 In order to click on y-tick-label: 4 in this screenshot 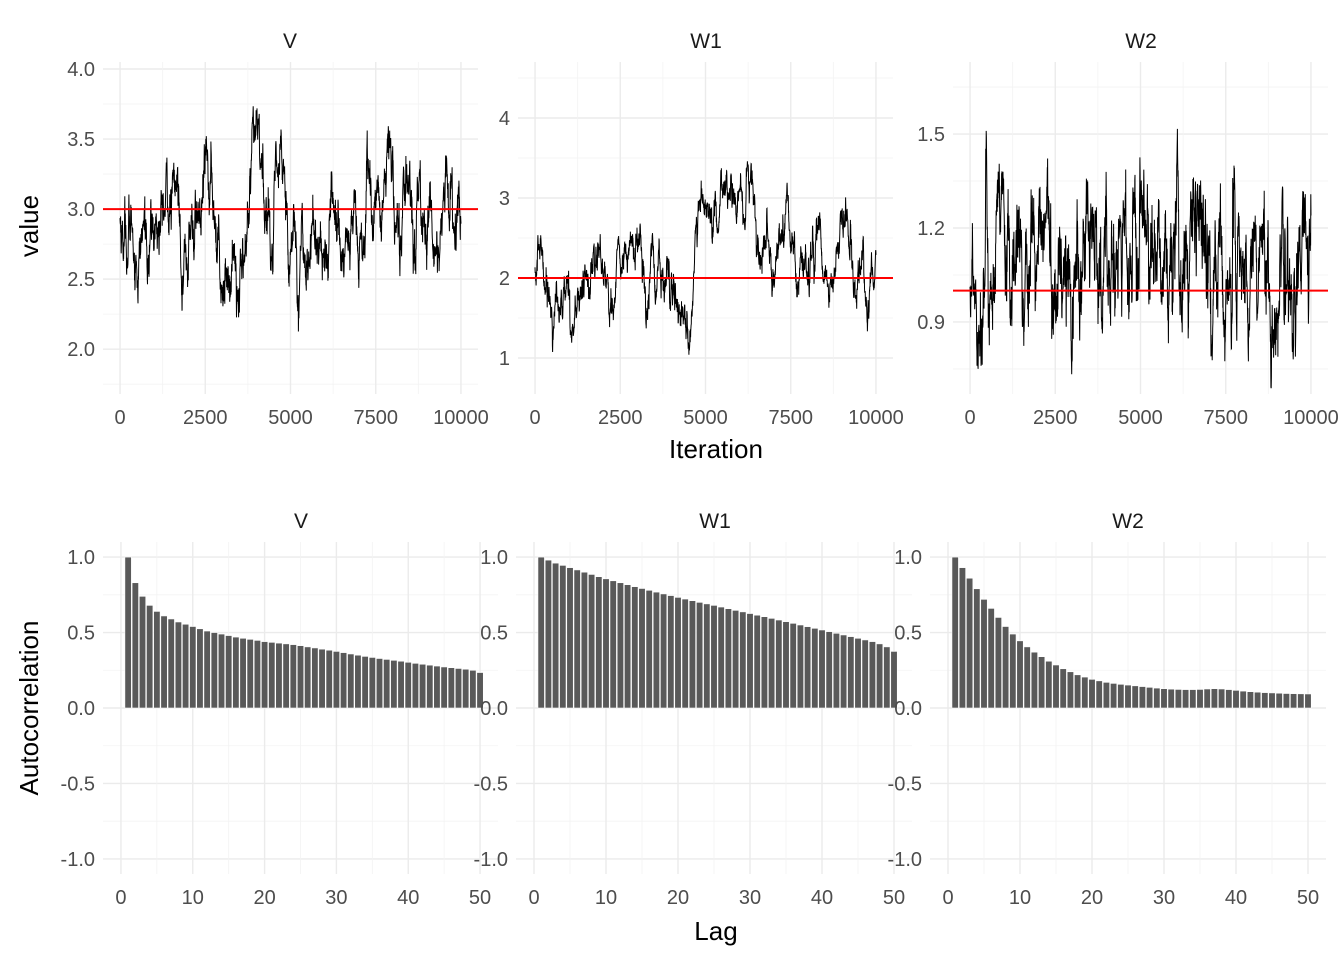, I will do `click(504, 119)`.